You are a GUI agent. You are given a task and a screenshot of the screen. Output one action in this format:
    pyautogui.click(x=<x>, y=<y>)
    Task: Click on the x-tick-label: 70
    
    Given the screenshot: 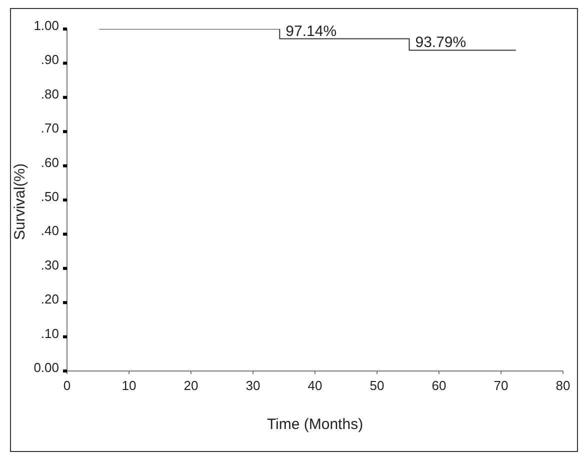 What is the action you would take?
    pyautogui.click(x=501, y=385)
    